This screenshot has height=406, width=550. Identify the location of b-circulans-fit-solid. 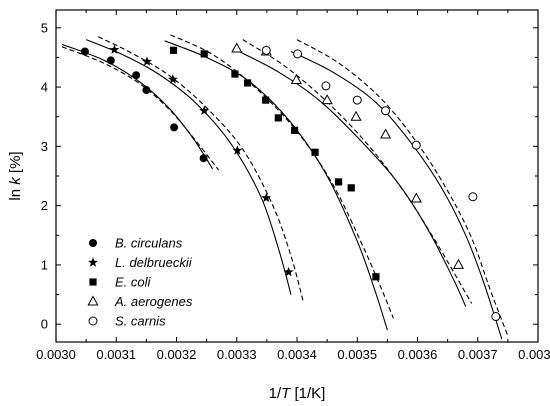
(137, 106).